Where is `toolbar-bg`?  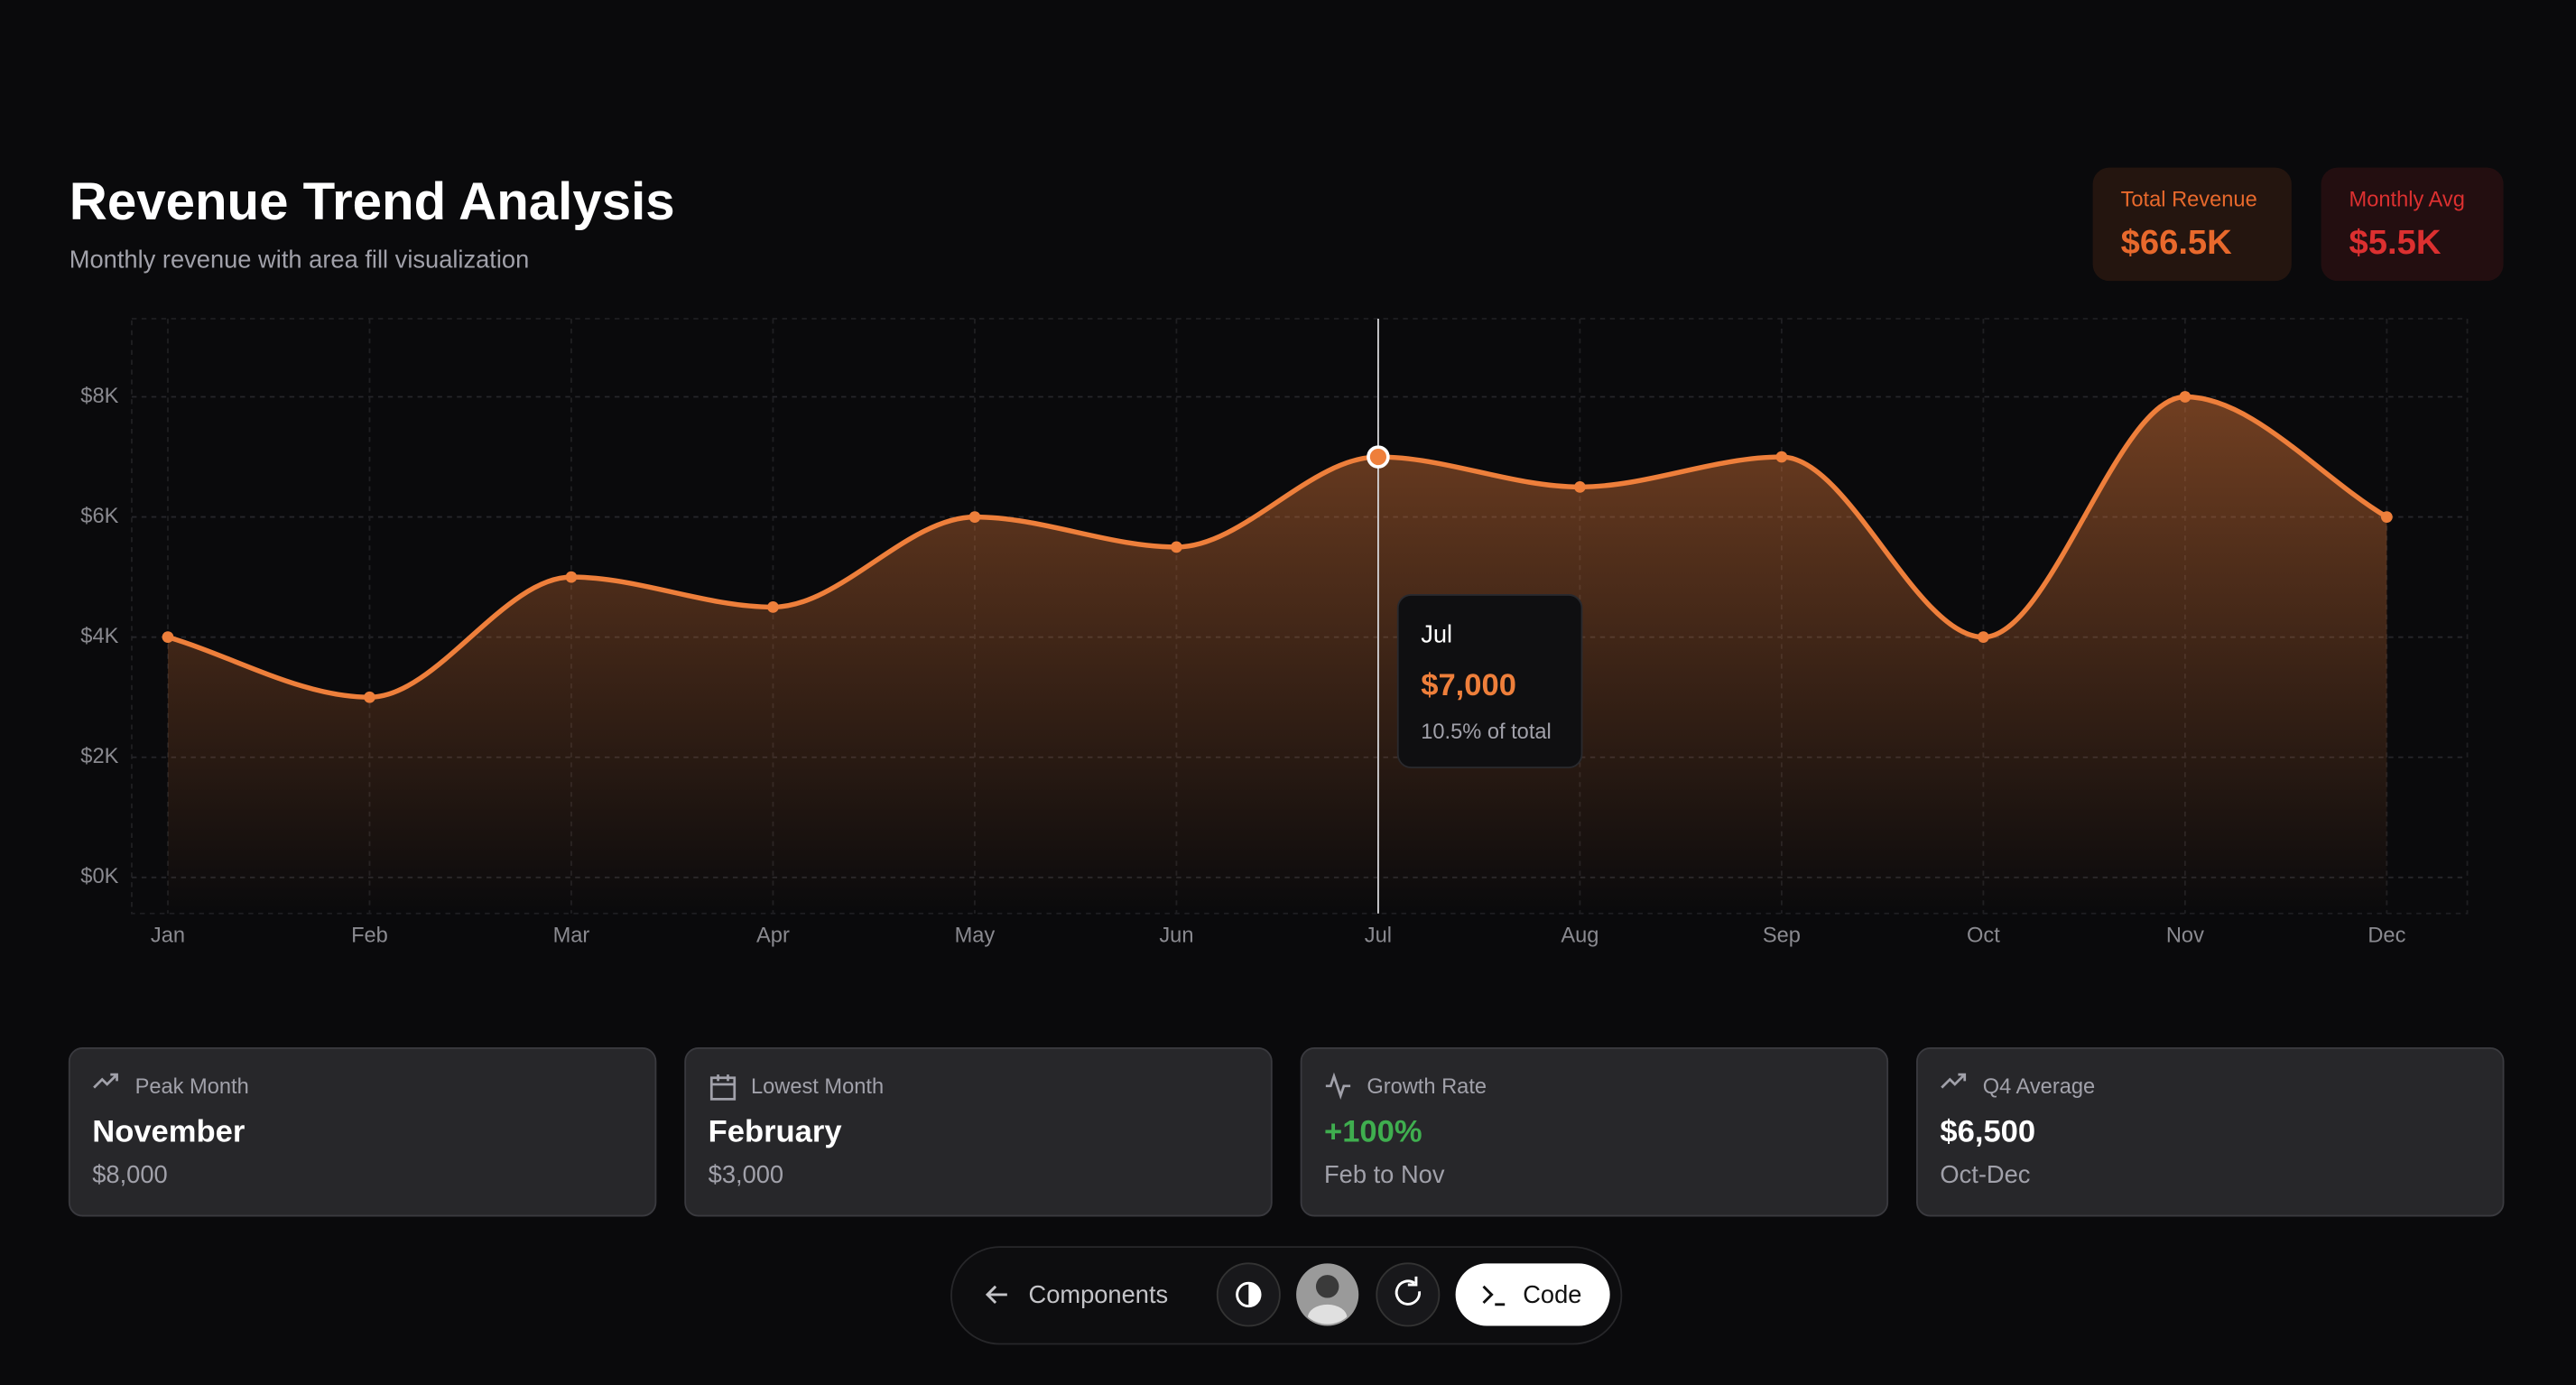
toolbar-bg is located at coordinates (1286, 1295).